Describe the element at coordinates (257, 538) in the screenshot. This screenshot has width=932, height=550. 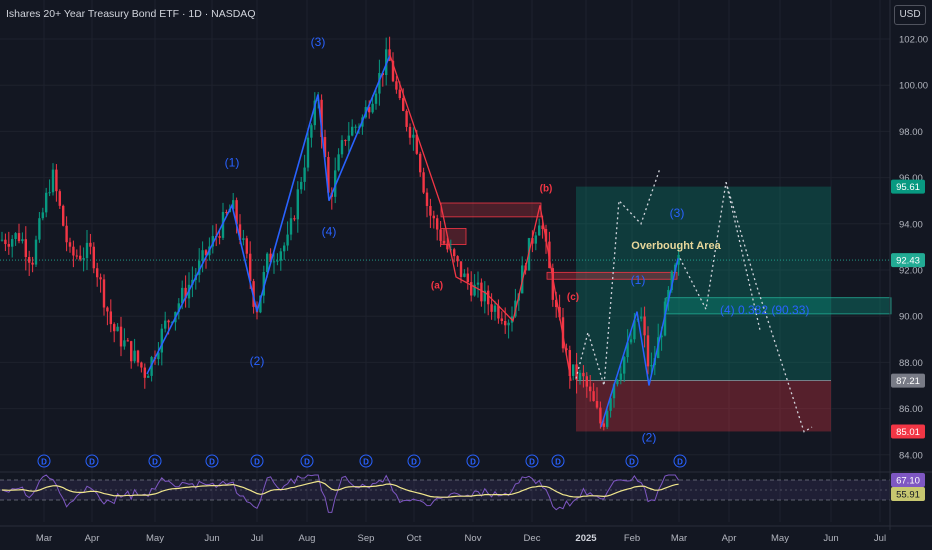
I see `x-tick-label: Jul` at that location.